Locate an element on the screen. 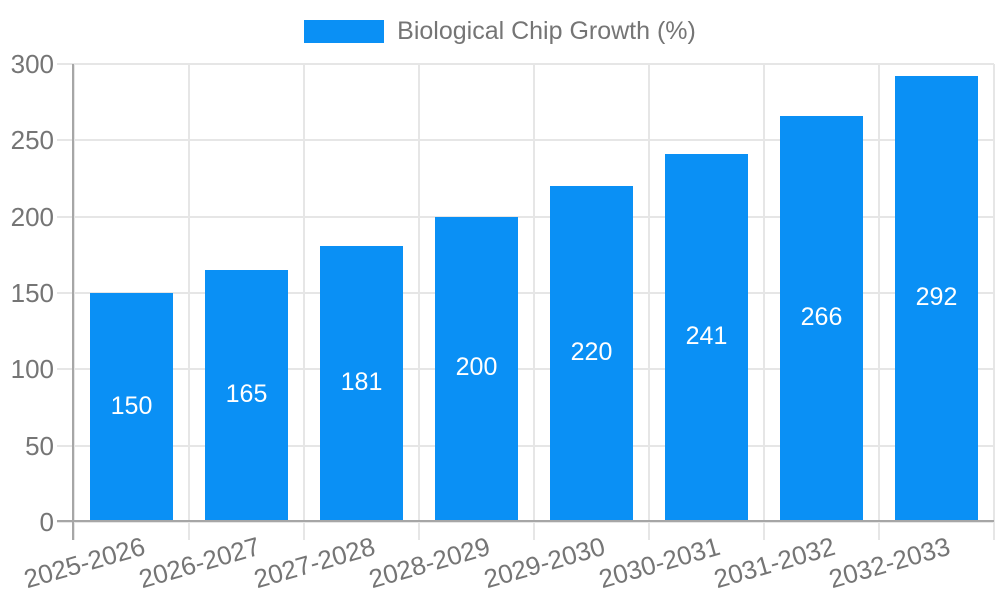 Image resolution: width=1000 pixels, height=600 pixels. bar: 266 is located at coordinates (821, 318).